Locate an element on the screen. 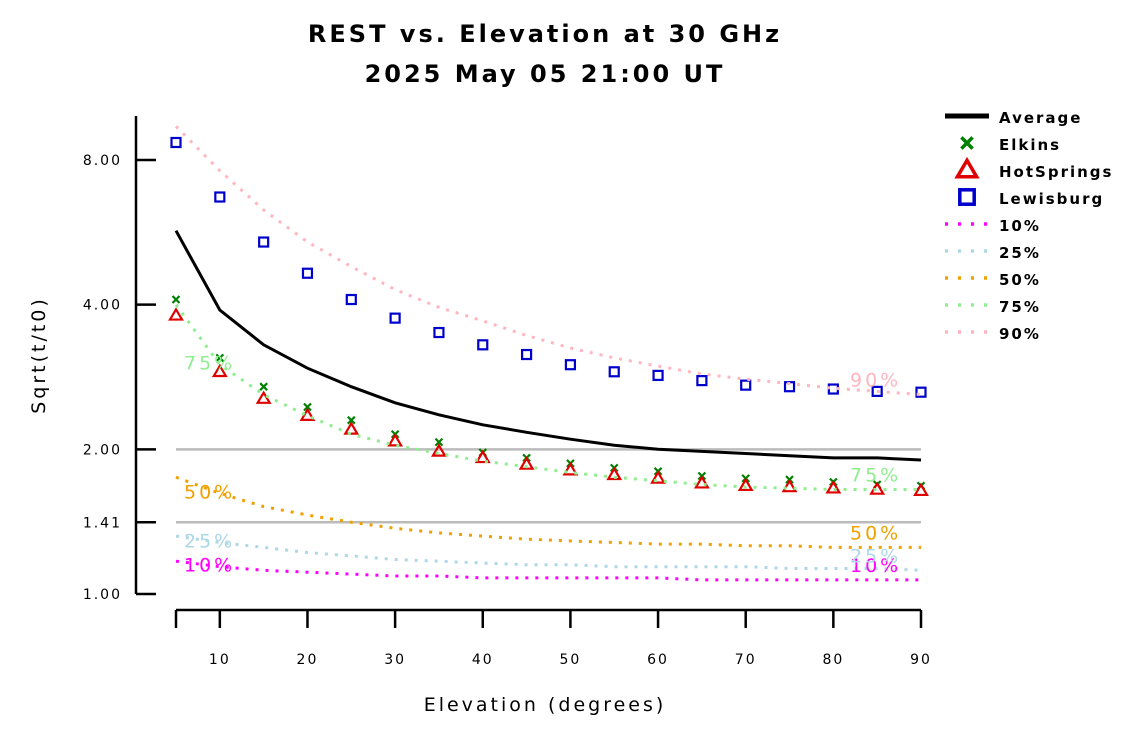 The height and width of the screenshot is (731, 1125). legend-label: 25% is located at coordinates (1020, 253).